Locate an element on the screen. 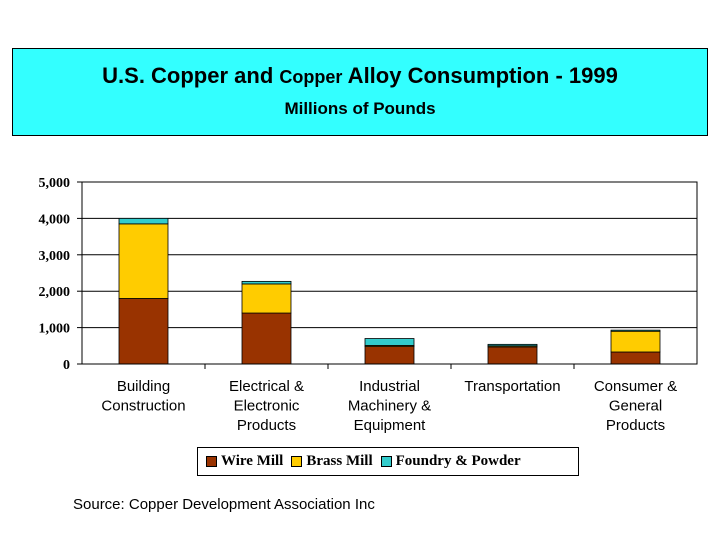  legend-label-wire-mill: Wire Mill is located at coordinates (252, 461).